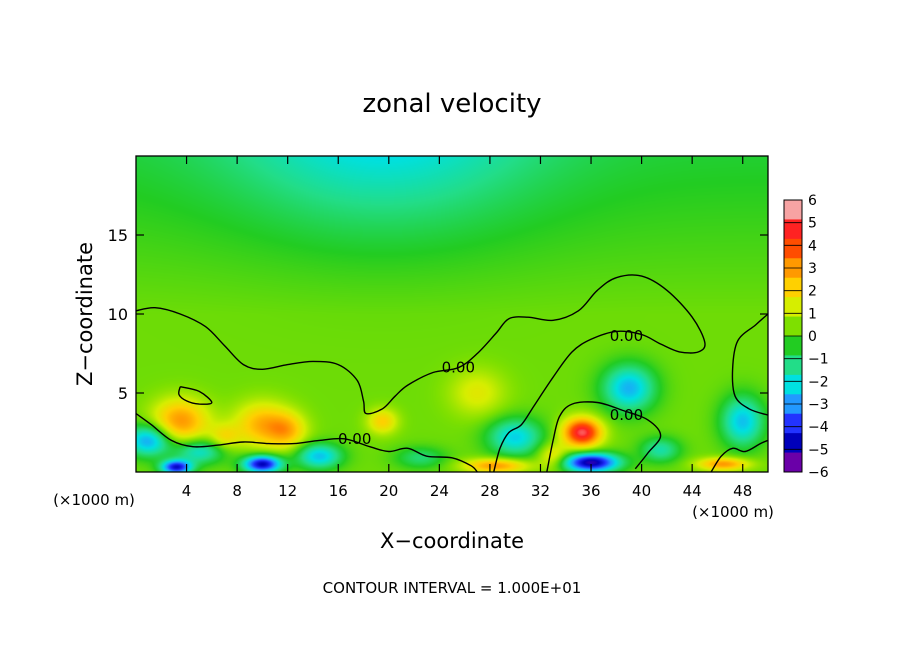 This screenshot has height=654, width=904. Describe the element at coordinates (641, 491) in the screenshot. I see `x-tick-label: 40` at that location.